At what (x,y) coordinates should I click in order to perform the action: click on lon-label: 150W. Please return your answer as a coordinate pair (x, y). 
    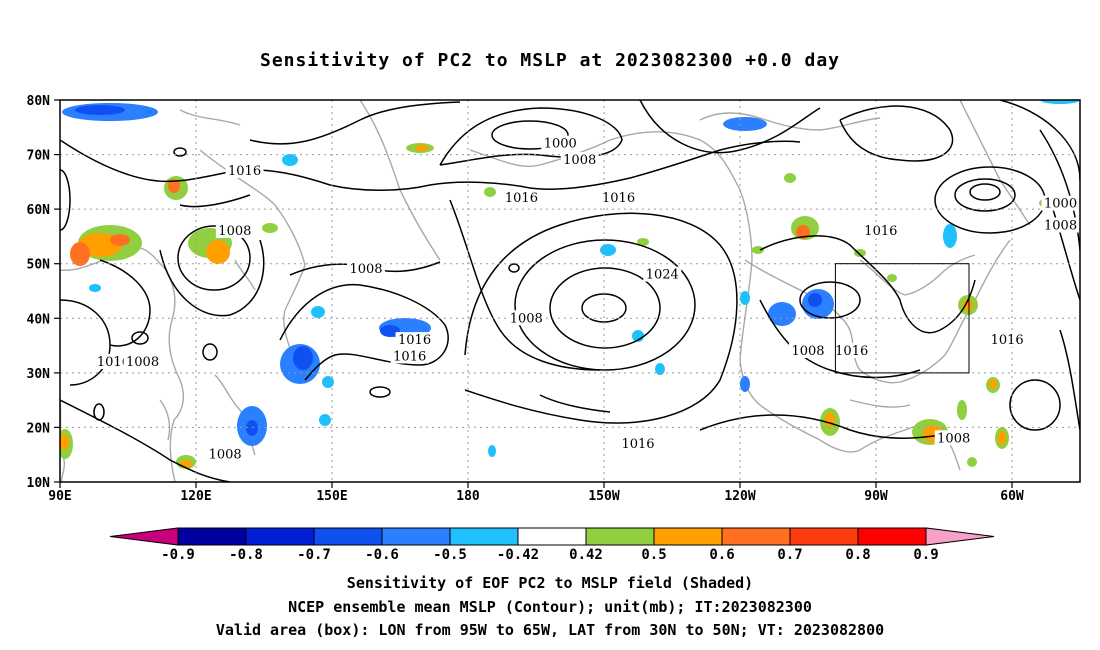
    Looking at the image, I should click on (603, 496).